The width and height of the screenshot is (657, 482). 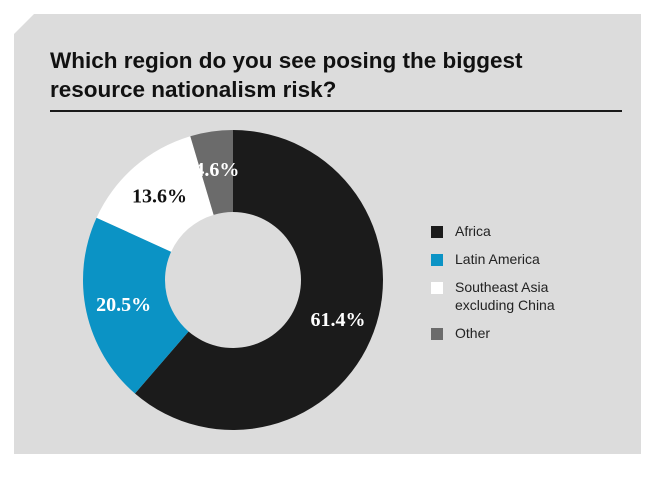 I want to click on legend-swatch-southeast-asia, so click(x=437, y=288).